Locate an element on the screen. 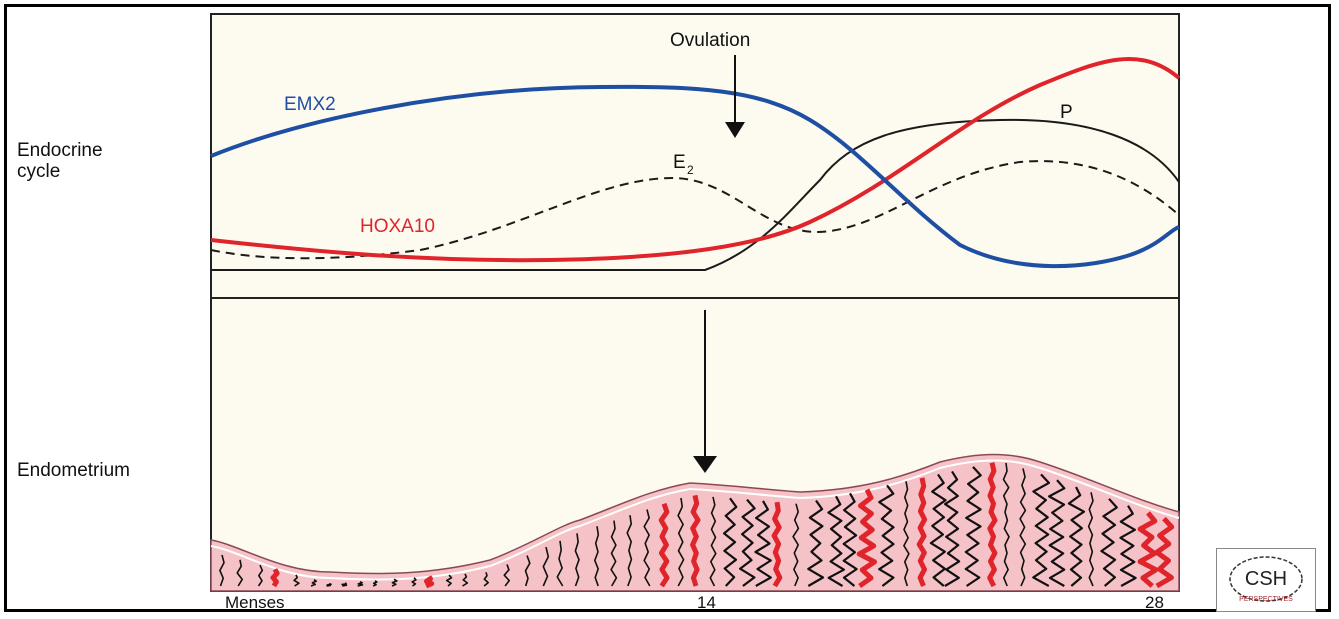 This screenshot has height=619, width=1339. ovulation-arrow-head is located at coordinates (735, 130).